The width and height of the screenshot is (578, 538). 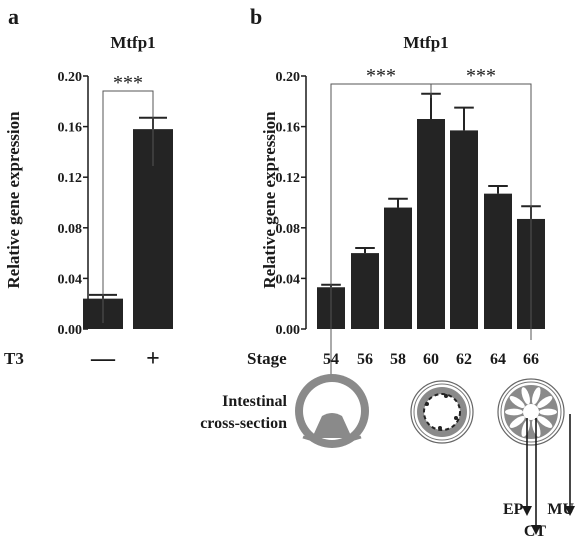 I want to click on climax-cross-section-icon, so click(x=442, y=412).